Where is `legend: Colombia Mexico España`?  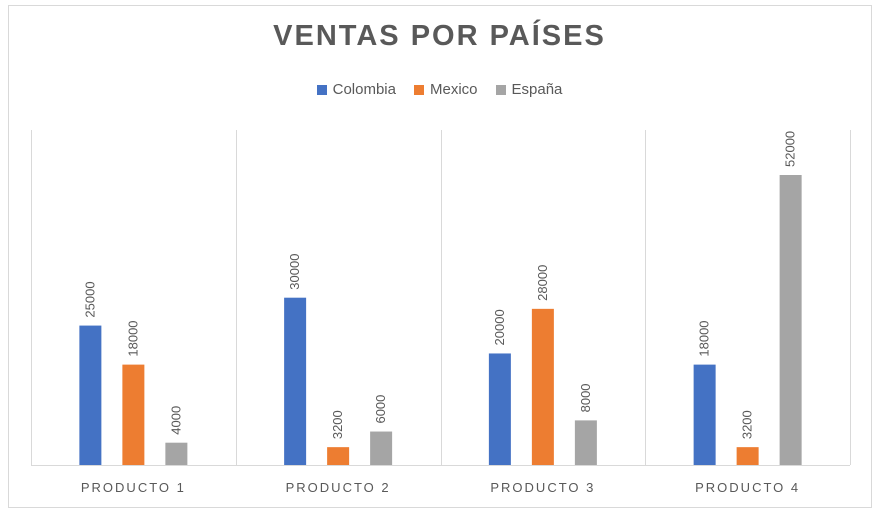 legend: Colombia Mexico España is located at coordinates (439, 89).